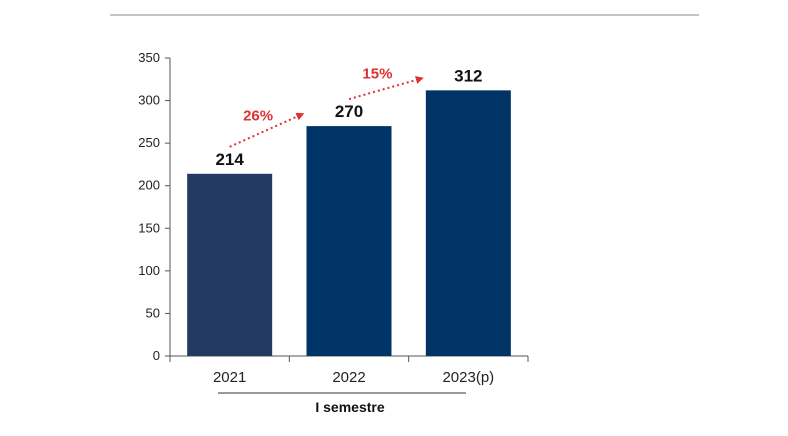 The width and height of the screenshot is (788, 436). I want to click on x-tick-label-2023(p): 2023(p), so click(468, 377).